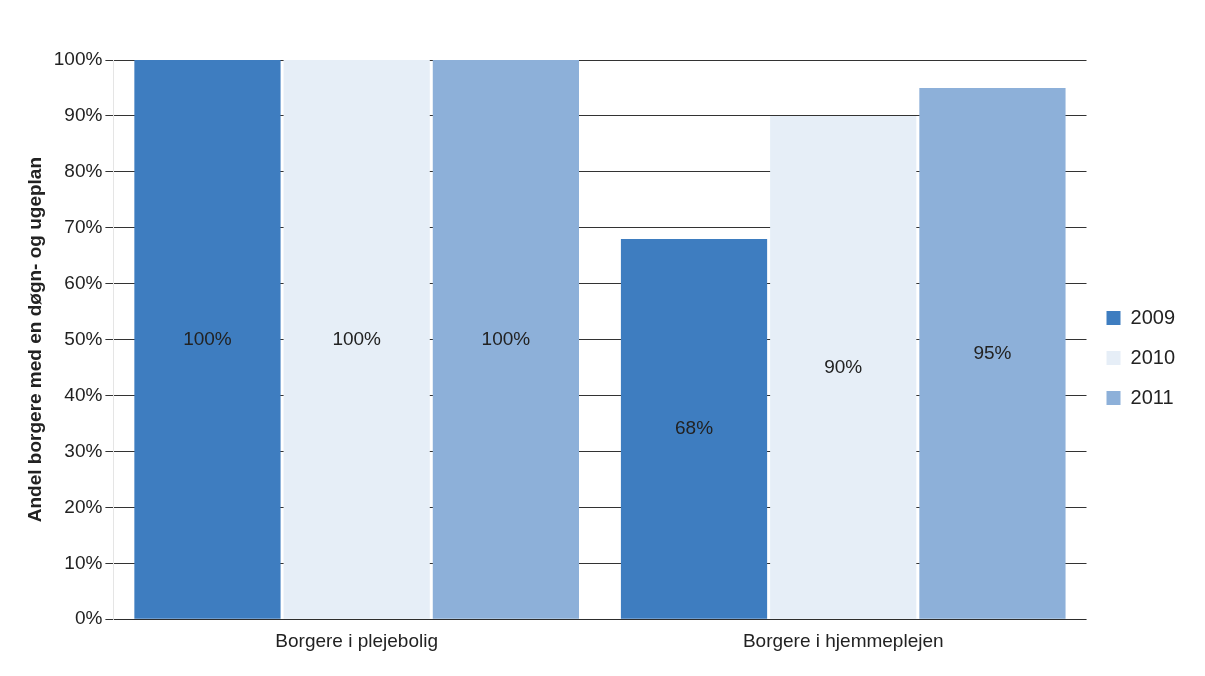 The width and height of the screenshot is (1205, 676). I want to click on y-axis-title: Andel borgere med en døgn- og ugeplan, so click(34, 339).